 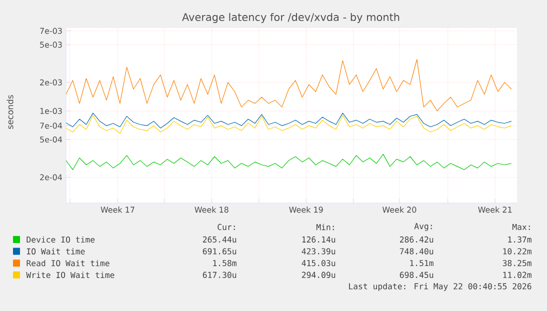 What do you see at coordinates (319, 263) in the screenshot?
I see `text: 415.03u` at bounding box center [319, 263].